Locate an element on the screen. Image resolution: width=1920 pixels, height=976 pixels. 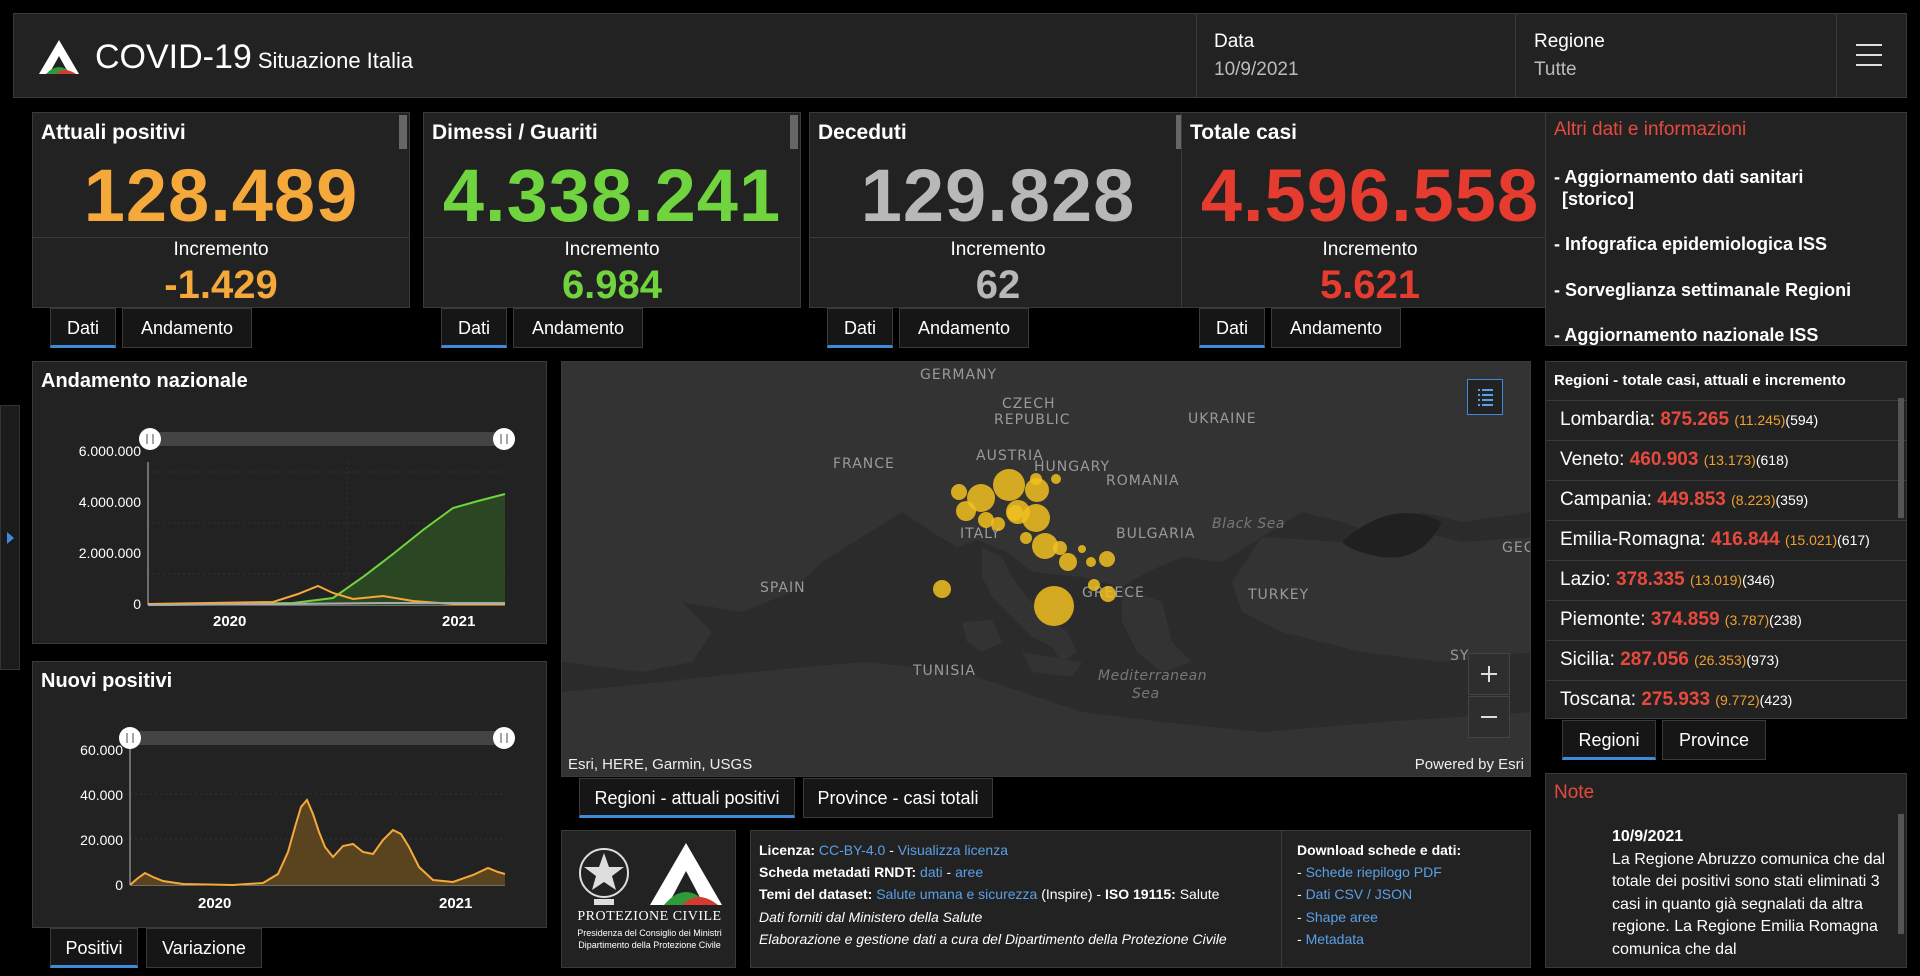
temi-link: Salute umana e sicurezza is located at coordinates (957, 894).